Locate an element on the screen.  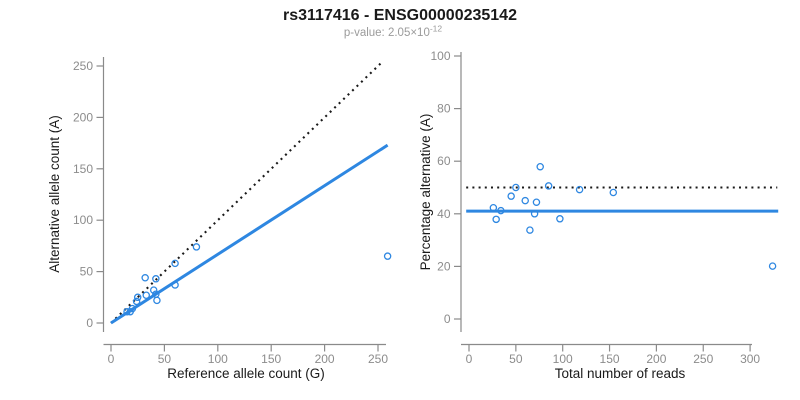
pvalue-exponent: -12 is located at coordinates (436, 29).